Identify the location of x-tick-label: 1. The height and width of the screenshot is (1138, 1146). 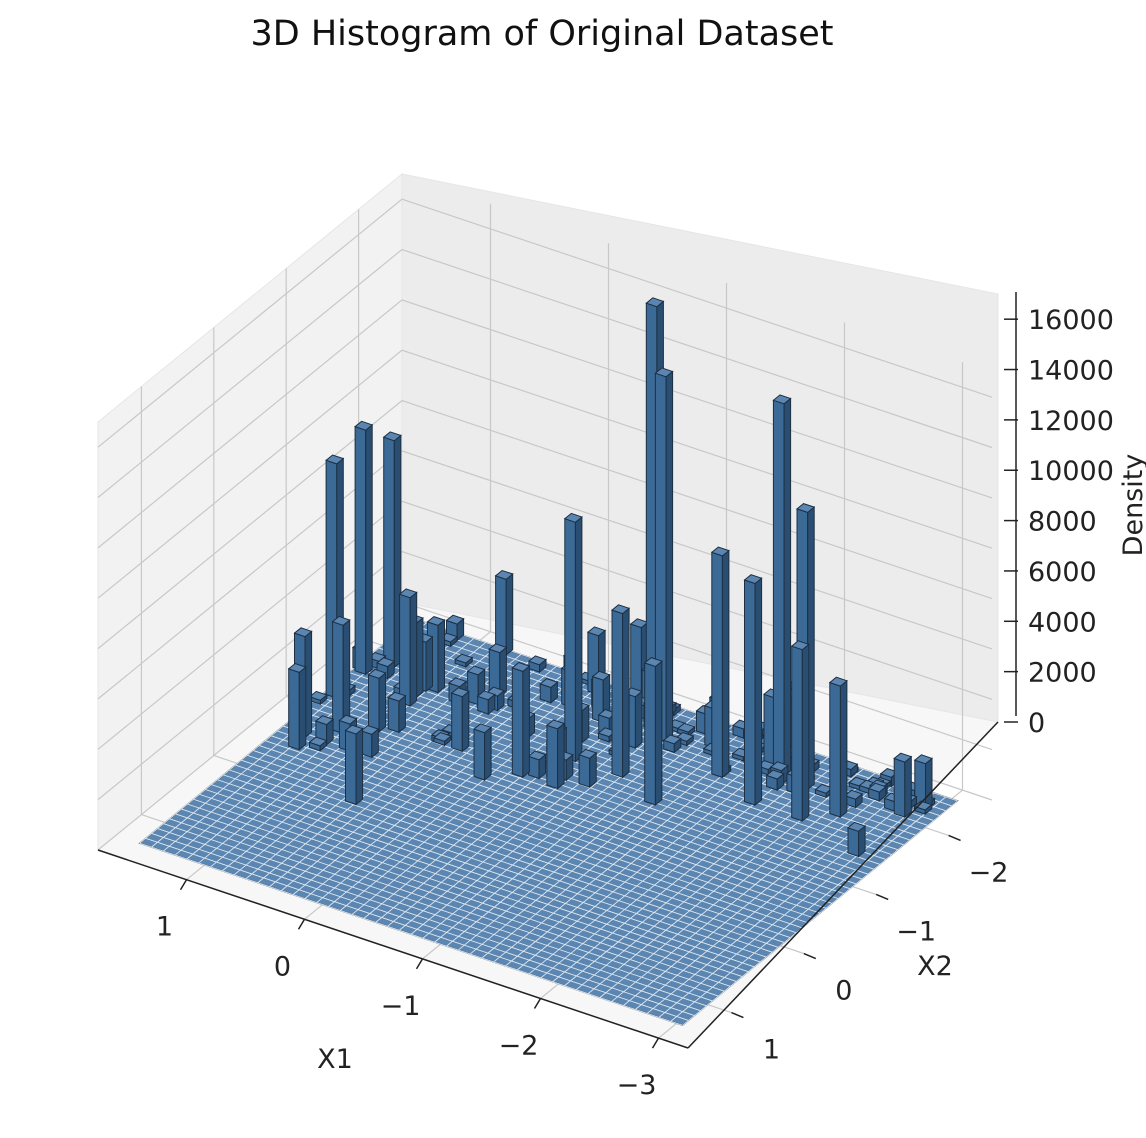
(164, 927).